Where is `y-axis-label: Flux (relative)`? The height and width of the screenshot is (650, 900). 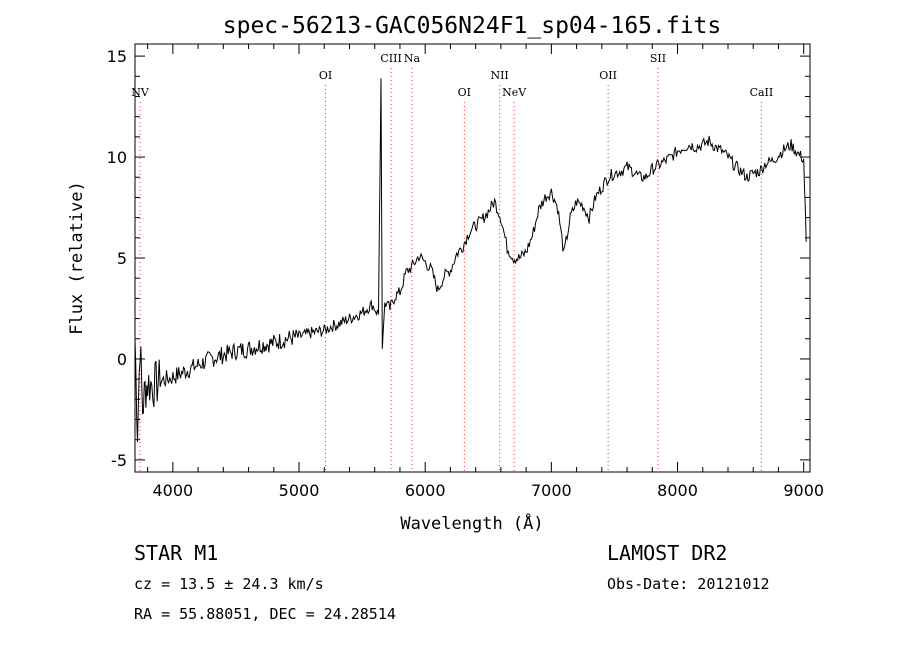
y-axis-label: Flux (relative) is located at coordinates (77, 258).